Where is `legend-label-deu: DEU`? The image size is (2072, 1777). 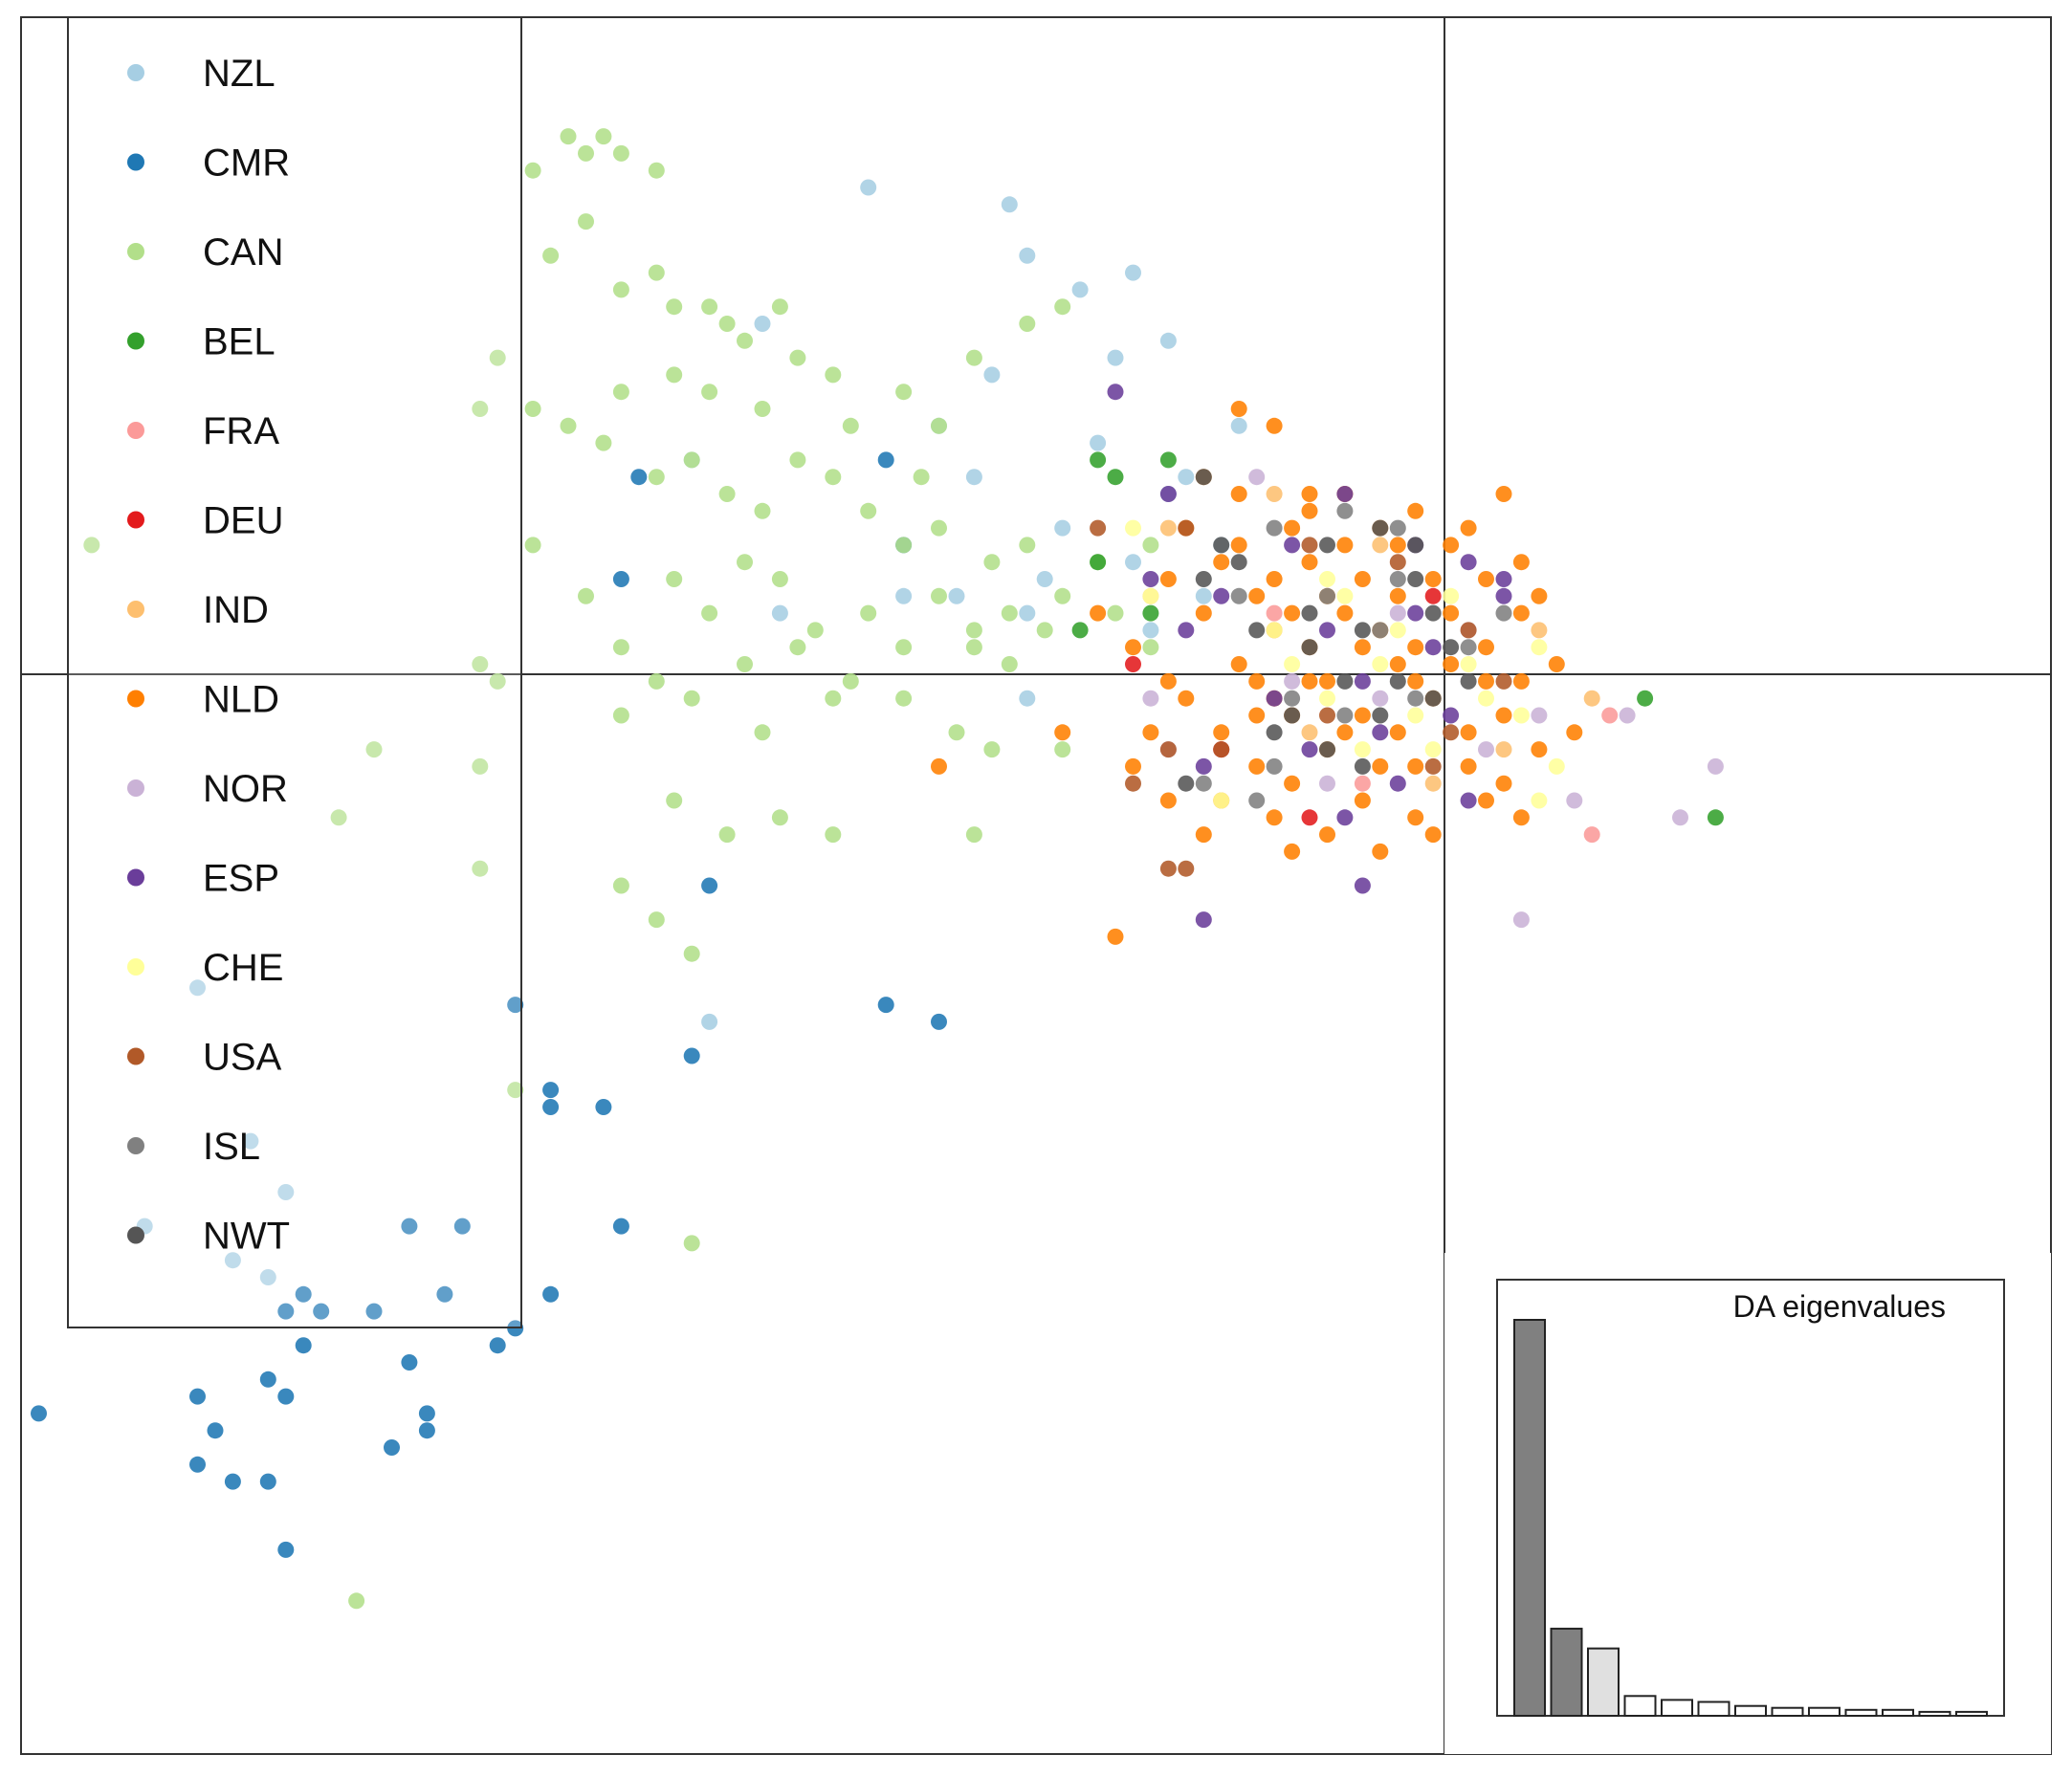
legend-label-deu: DEU is located at coordinates (243, 521).